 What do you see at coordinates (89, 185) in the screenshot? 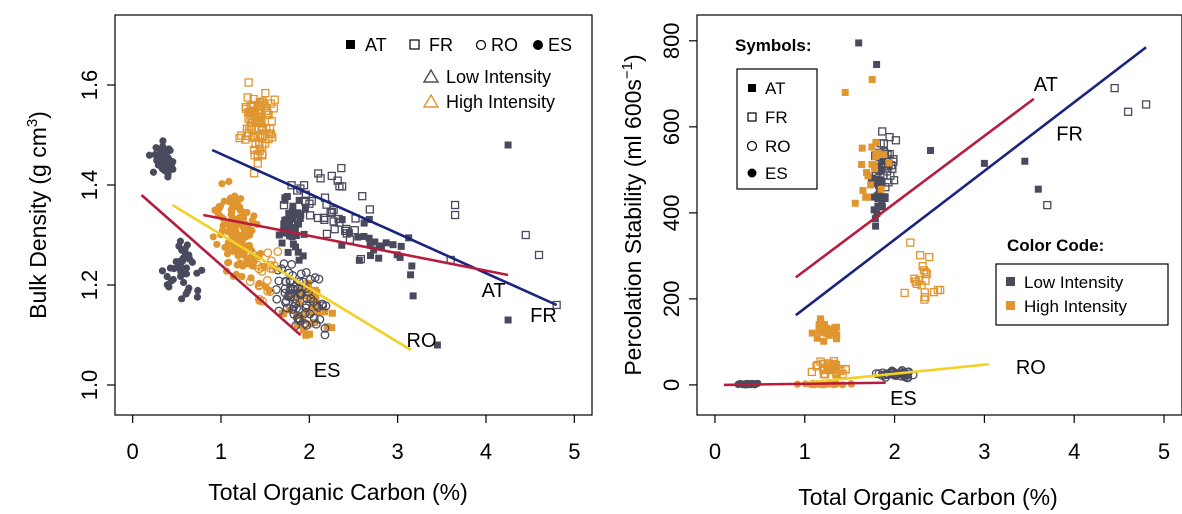
I see `y-tick-label: 1.4` at bounding box center [89, 185].